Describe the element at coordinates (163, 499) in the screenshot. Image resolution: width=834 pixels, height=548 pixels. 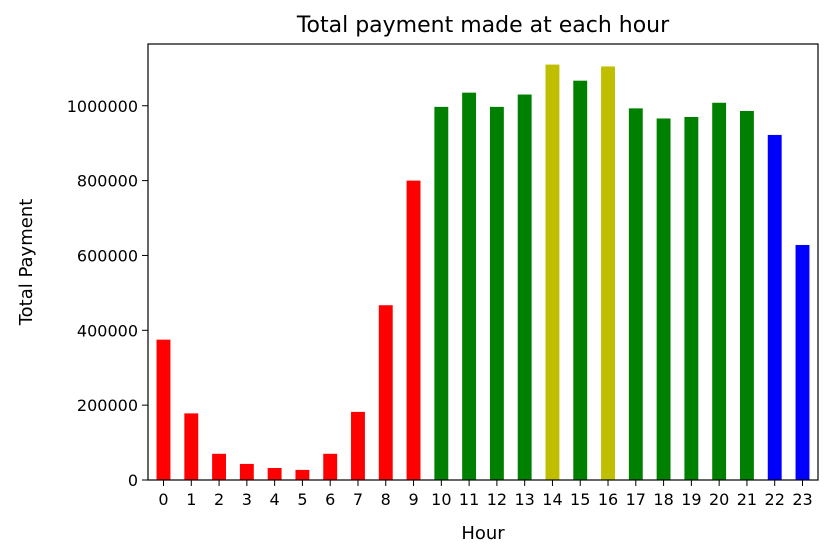
I see `x-tick-label: 0` at that location.